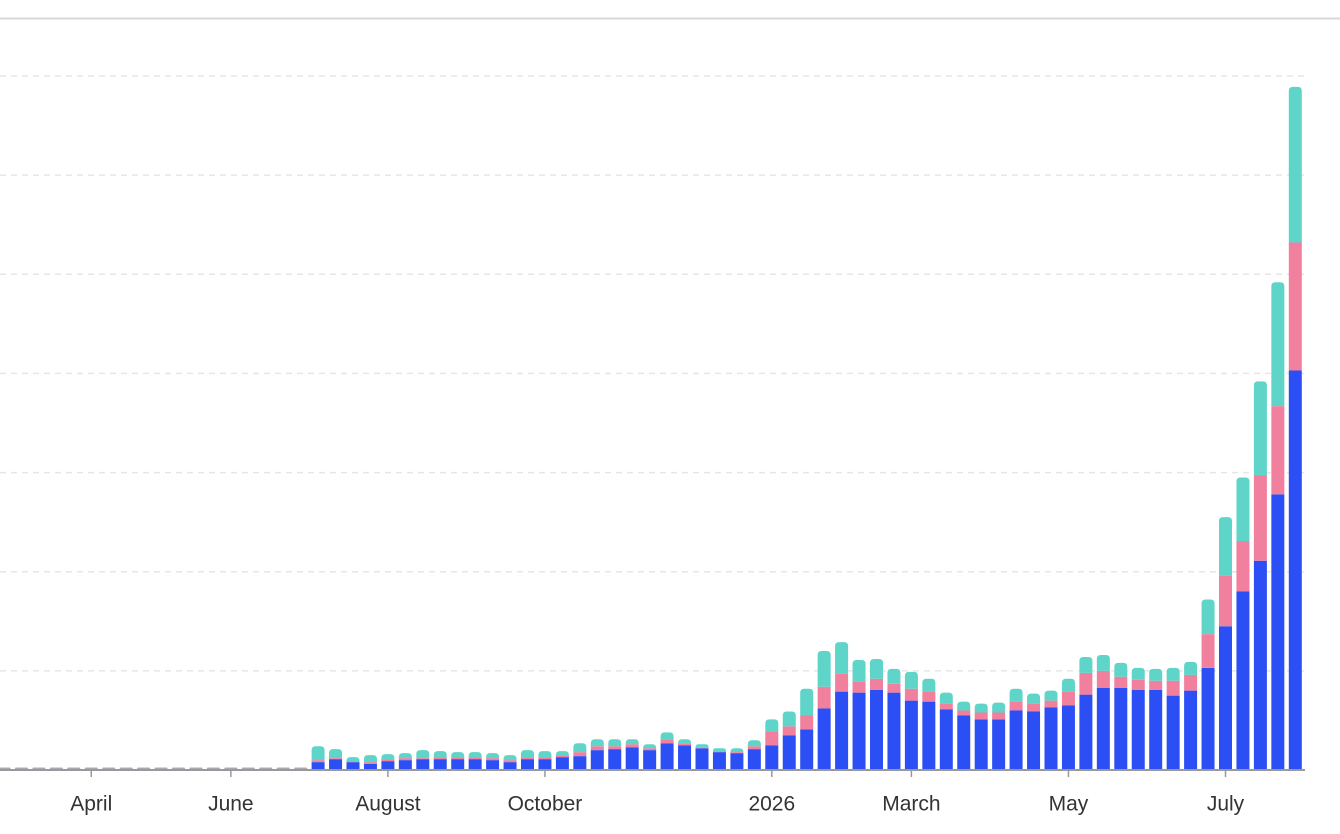 The image size is (1340, 834). I want to click on x-tick-label: June, so click(231, 804).